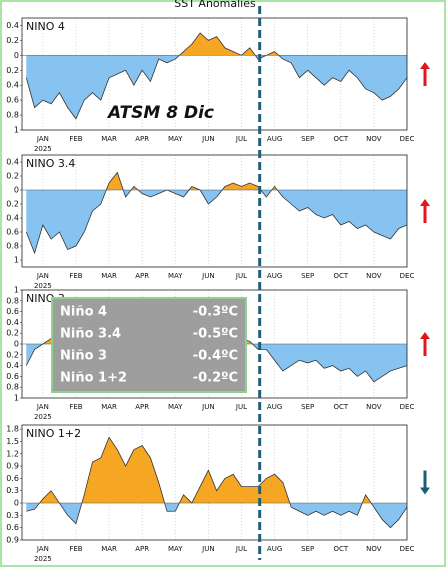  Describe the element at coordinates (215, 356) in the screenshot. I see `summary-value: -0.4ºC` at that location.